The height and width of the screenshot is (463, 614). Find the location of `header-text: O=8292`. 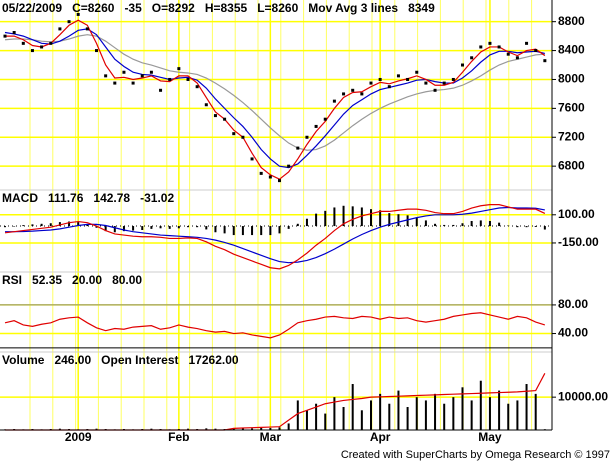

header-text: O=8292 is located at coordinates (173, 8).